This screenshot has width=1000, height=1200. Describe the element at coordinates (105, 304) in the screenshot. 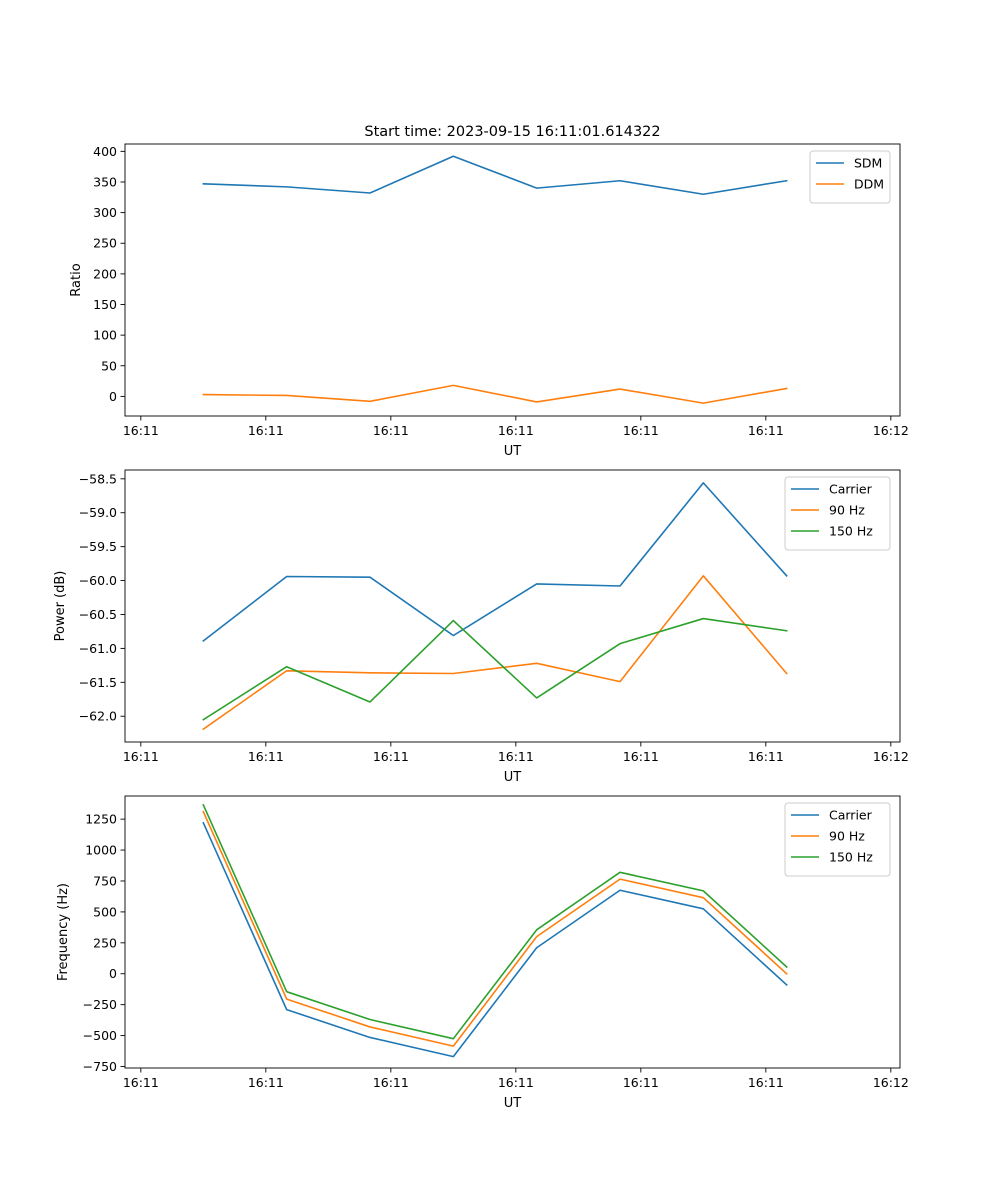

I see `y-tick-label: 150` at that location.